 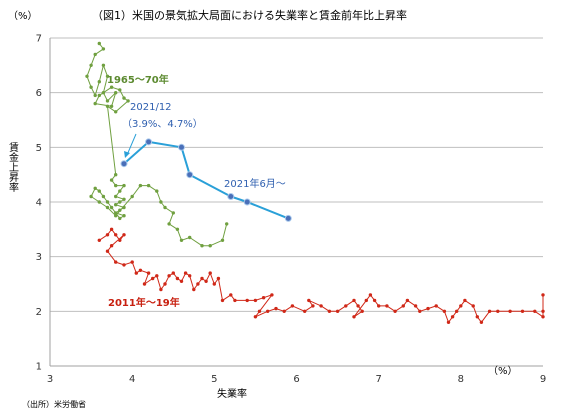 I want to click on callout-date: 2021/12, so click(x=151, y=107).